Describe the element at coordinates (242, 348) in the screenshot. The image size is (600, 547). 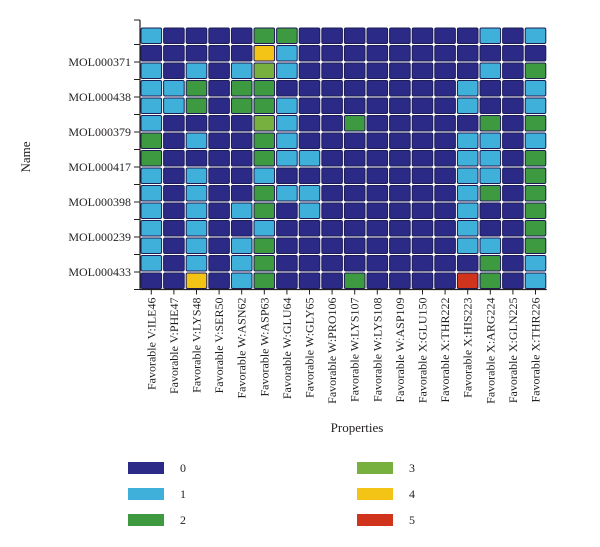
I see `x-tick-label: Favorable W:ASN62` at that location.